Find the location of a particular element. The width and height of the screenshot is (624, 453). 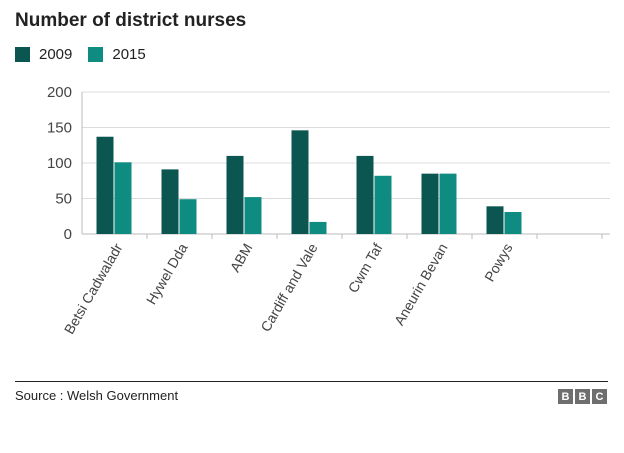

legend-label-2009: 2009 is located at coordinates (56, 54).